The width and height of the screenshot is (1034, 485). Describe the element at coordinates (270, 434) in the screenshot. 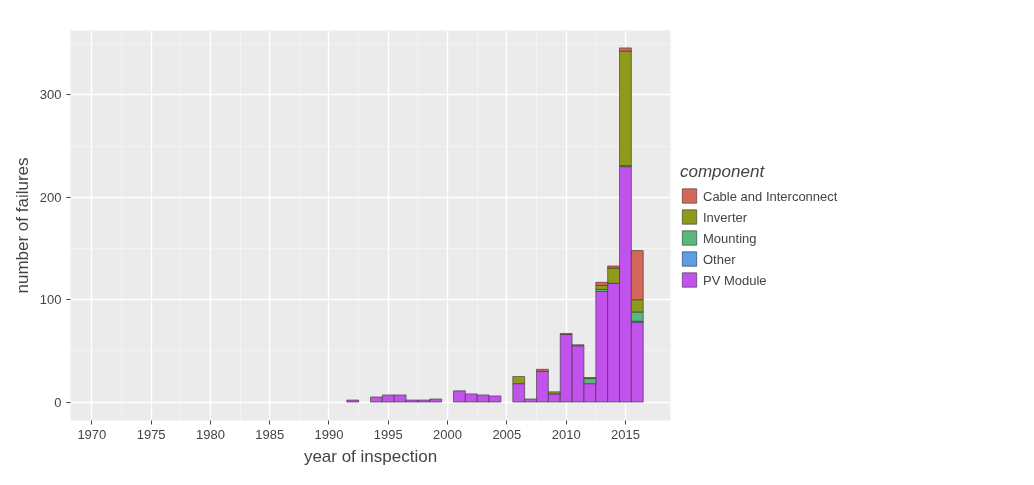

I see `x-tick-label: 1985` at that location.